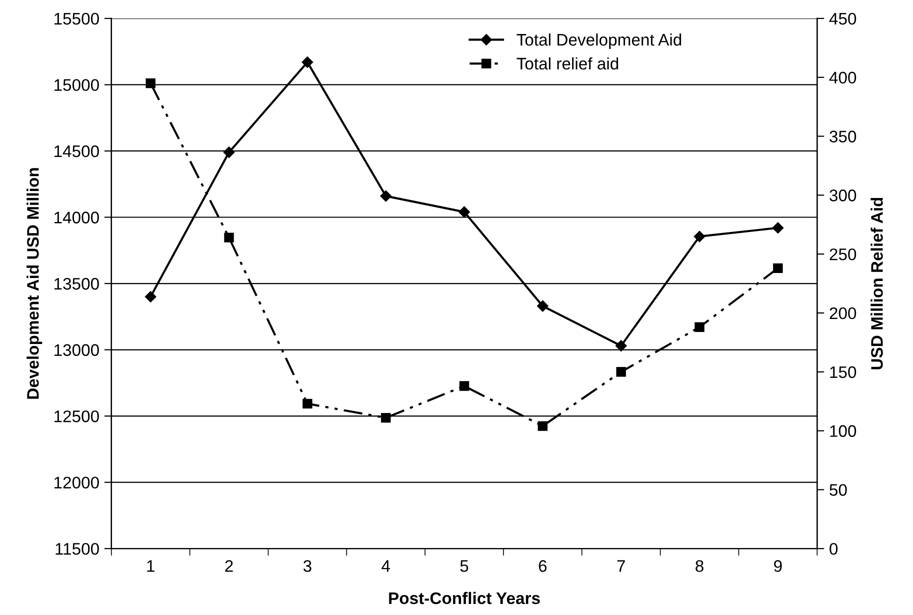 Image resolution: width=913 pixels, height=615 pixels. What do you see at coordinates (843, 431) in the screenshot?
I see `y2-tick-label: 100` at bounding box center [843, 431].